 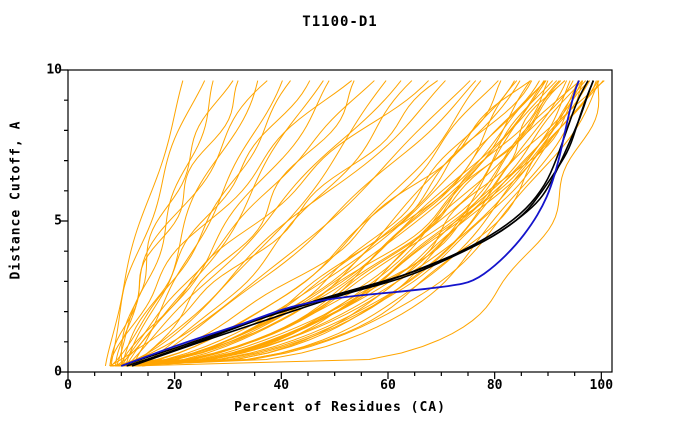 What do you see at coordinates (58, 221) in the screenshot?
I see `y-tick-5: 5` at bounding box center [58, 221].